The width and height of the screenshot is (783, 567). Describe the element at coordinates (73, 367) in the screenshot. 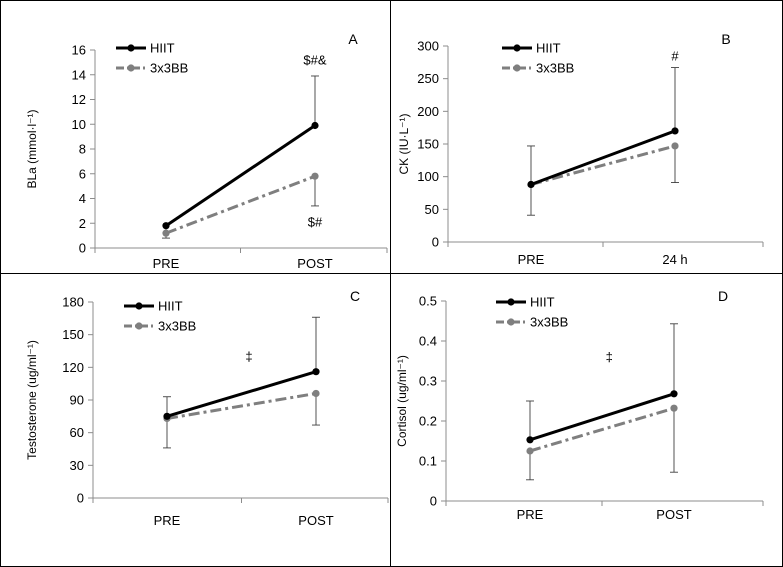

I see `y-tick-label: 120` at that location.